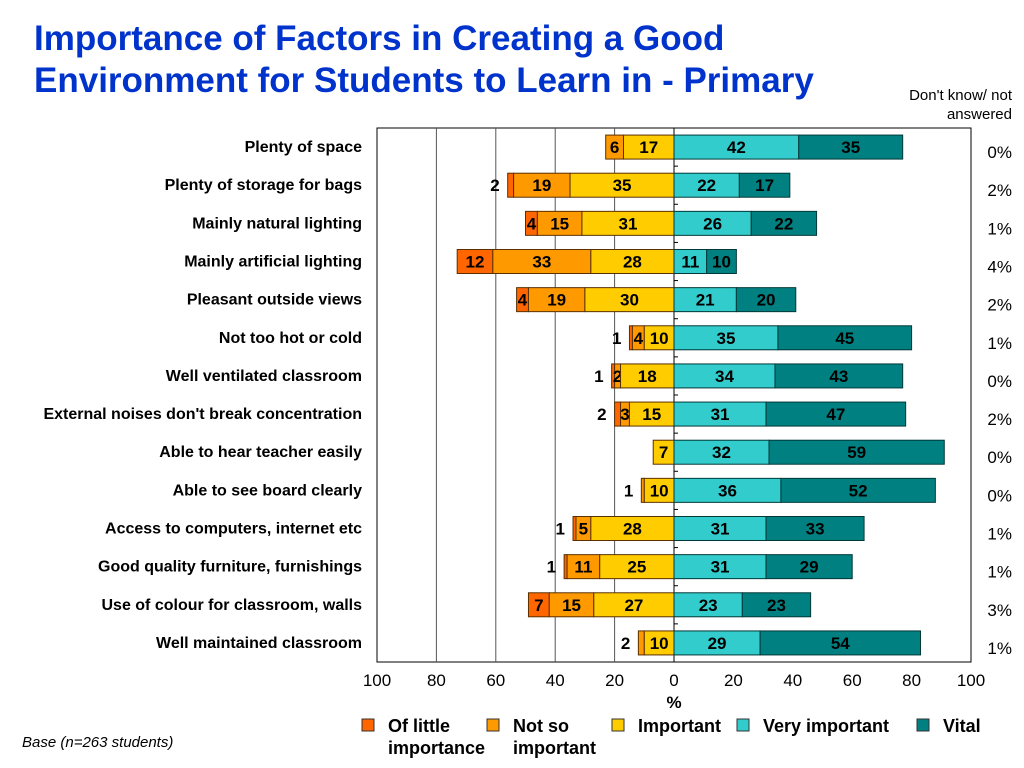 Image resolution: width=1024 pixels, height=768 pixels. I want to click on data-label: 18, so click(647, 376).